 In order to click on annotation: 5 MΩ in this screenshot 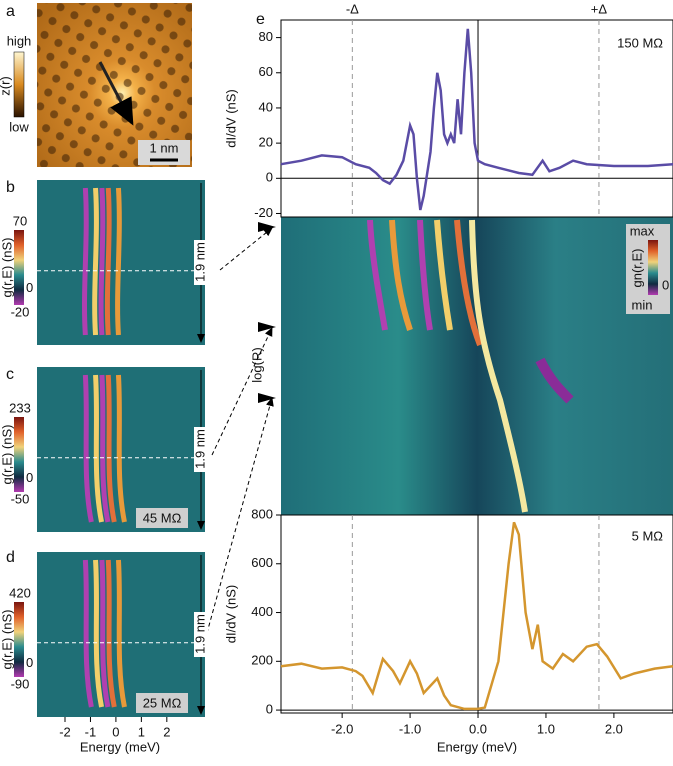, I will do `click(648, 535)`.